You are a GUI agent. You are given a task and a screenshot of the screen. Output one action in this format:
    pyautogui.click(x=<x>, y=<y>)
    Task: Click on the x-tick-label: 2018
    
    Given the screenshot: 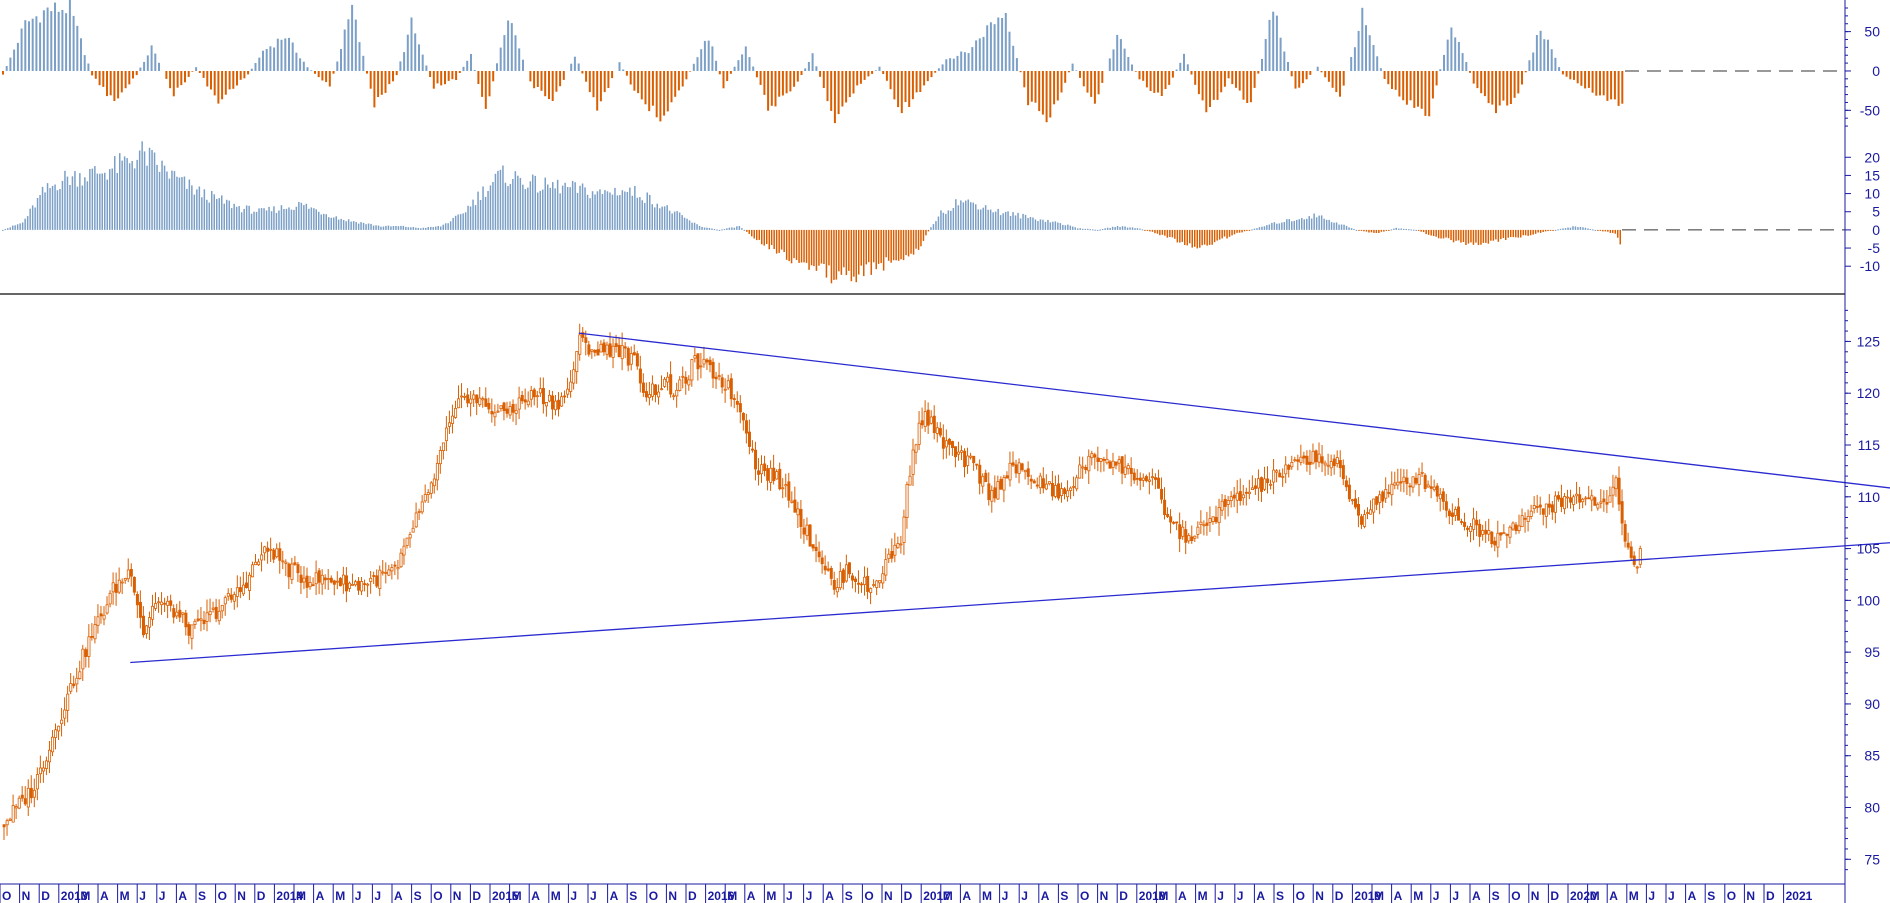 What is the action you would take?
    pyautogui.click(x=1152, y=896)
    